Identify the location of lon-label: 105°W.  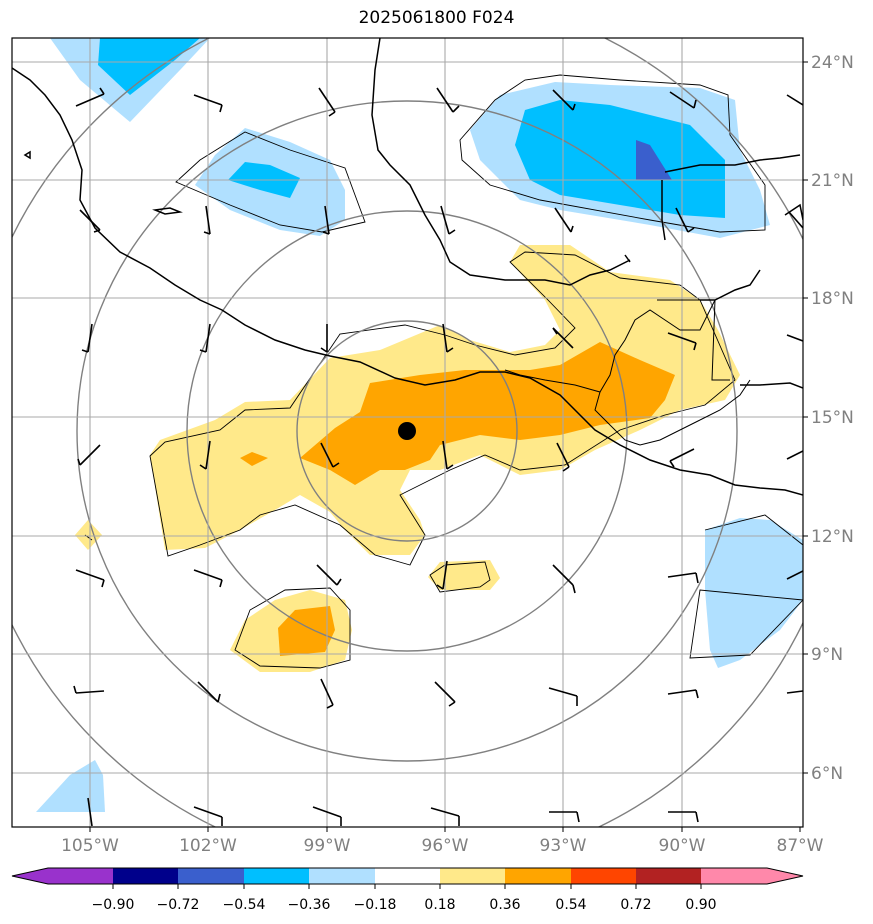
(90, 846).